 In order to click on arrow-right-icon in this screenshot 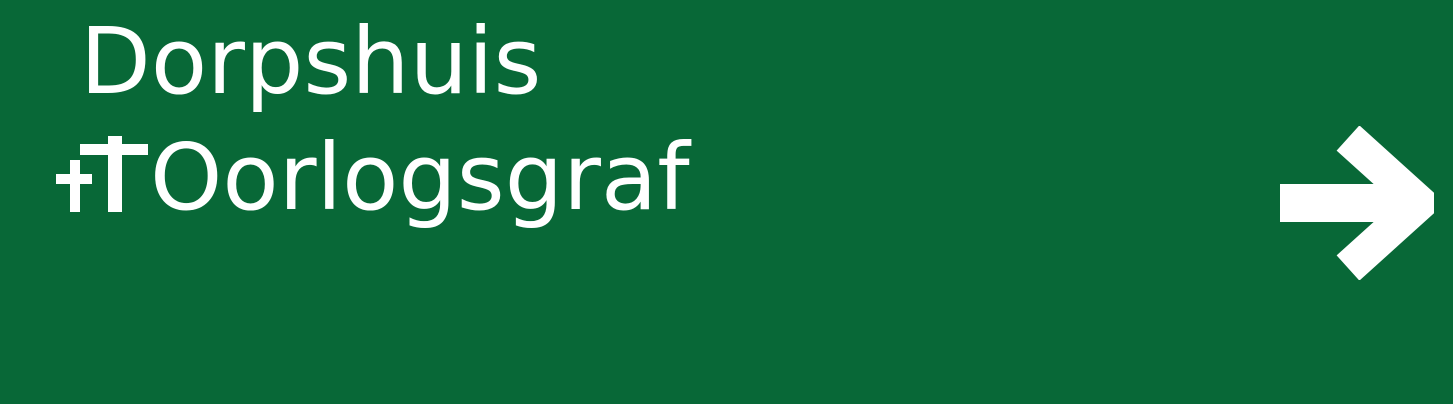, I will do `click(1357, 203)`.